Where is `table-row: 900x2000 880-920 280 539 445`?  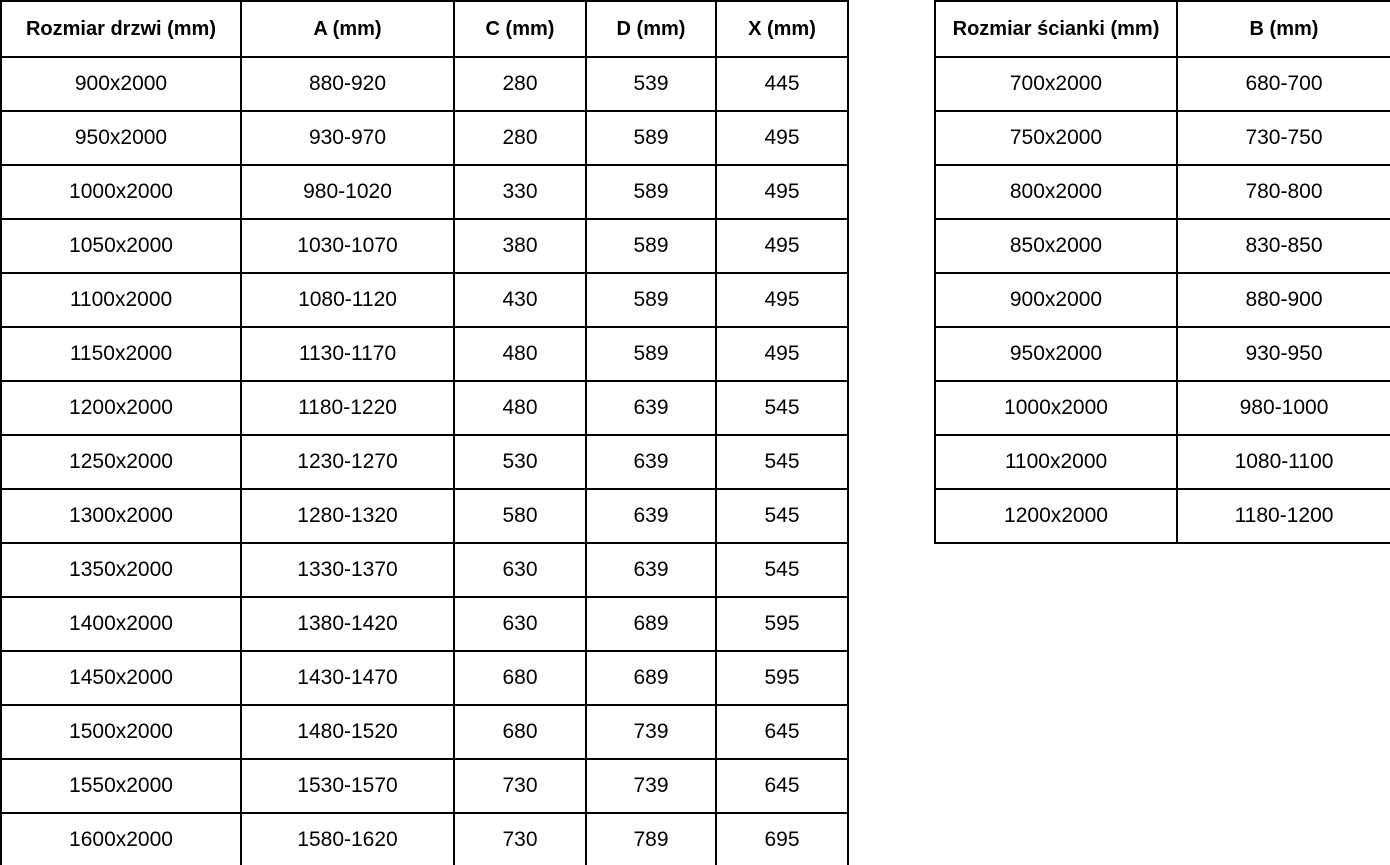
table-row: 900x2000 880-920 280 539 445 is located at coordinates (424, 84).